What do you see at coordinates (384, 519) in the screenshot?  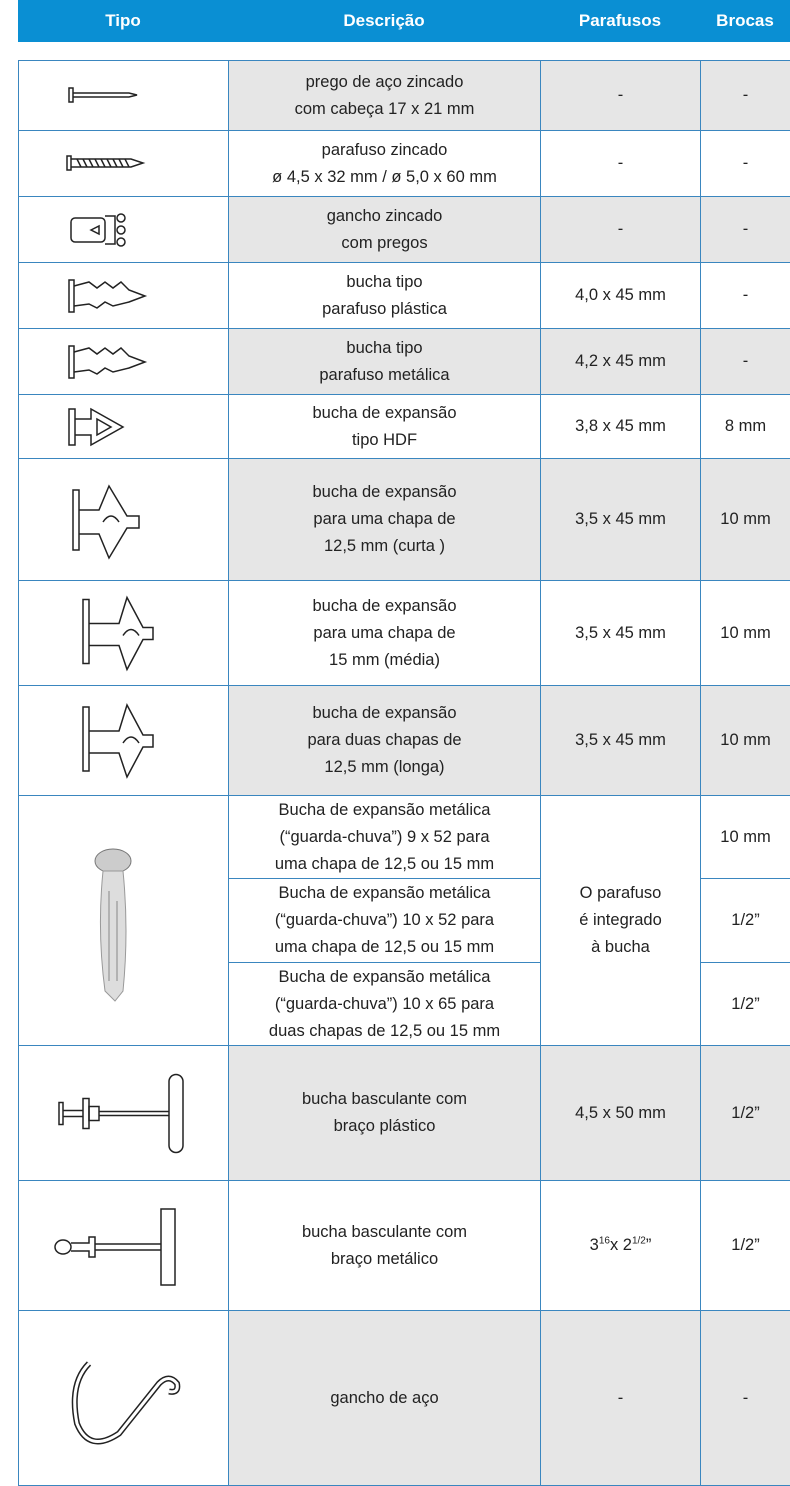 I see `text-line: para uma chapa de` at bounding box center [384, 519].